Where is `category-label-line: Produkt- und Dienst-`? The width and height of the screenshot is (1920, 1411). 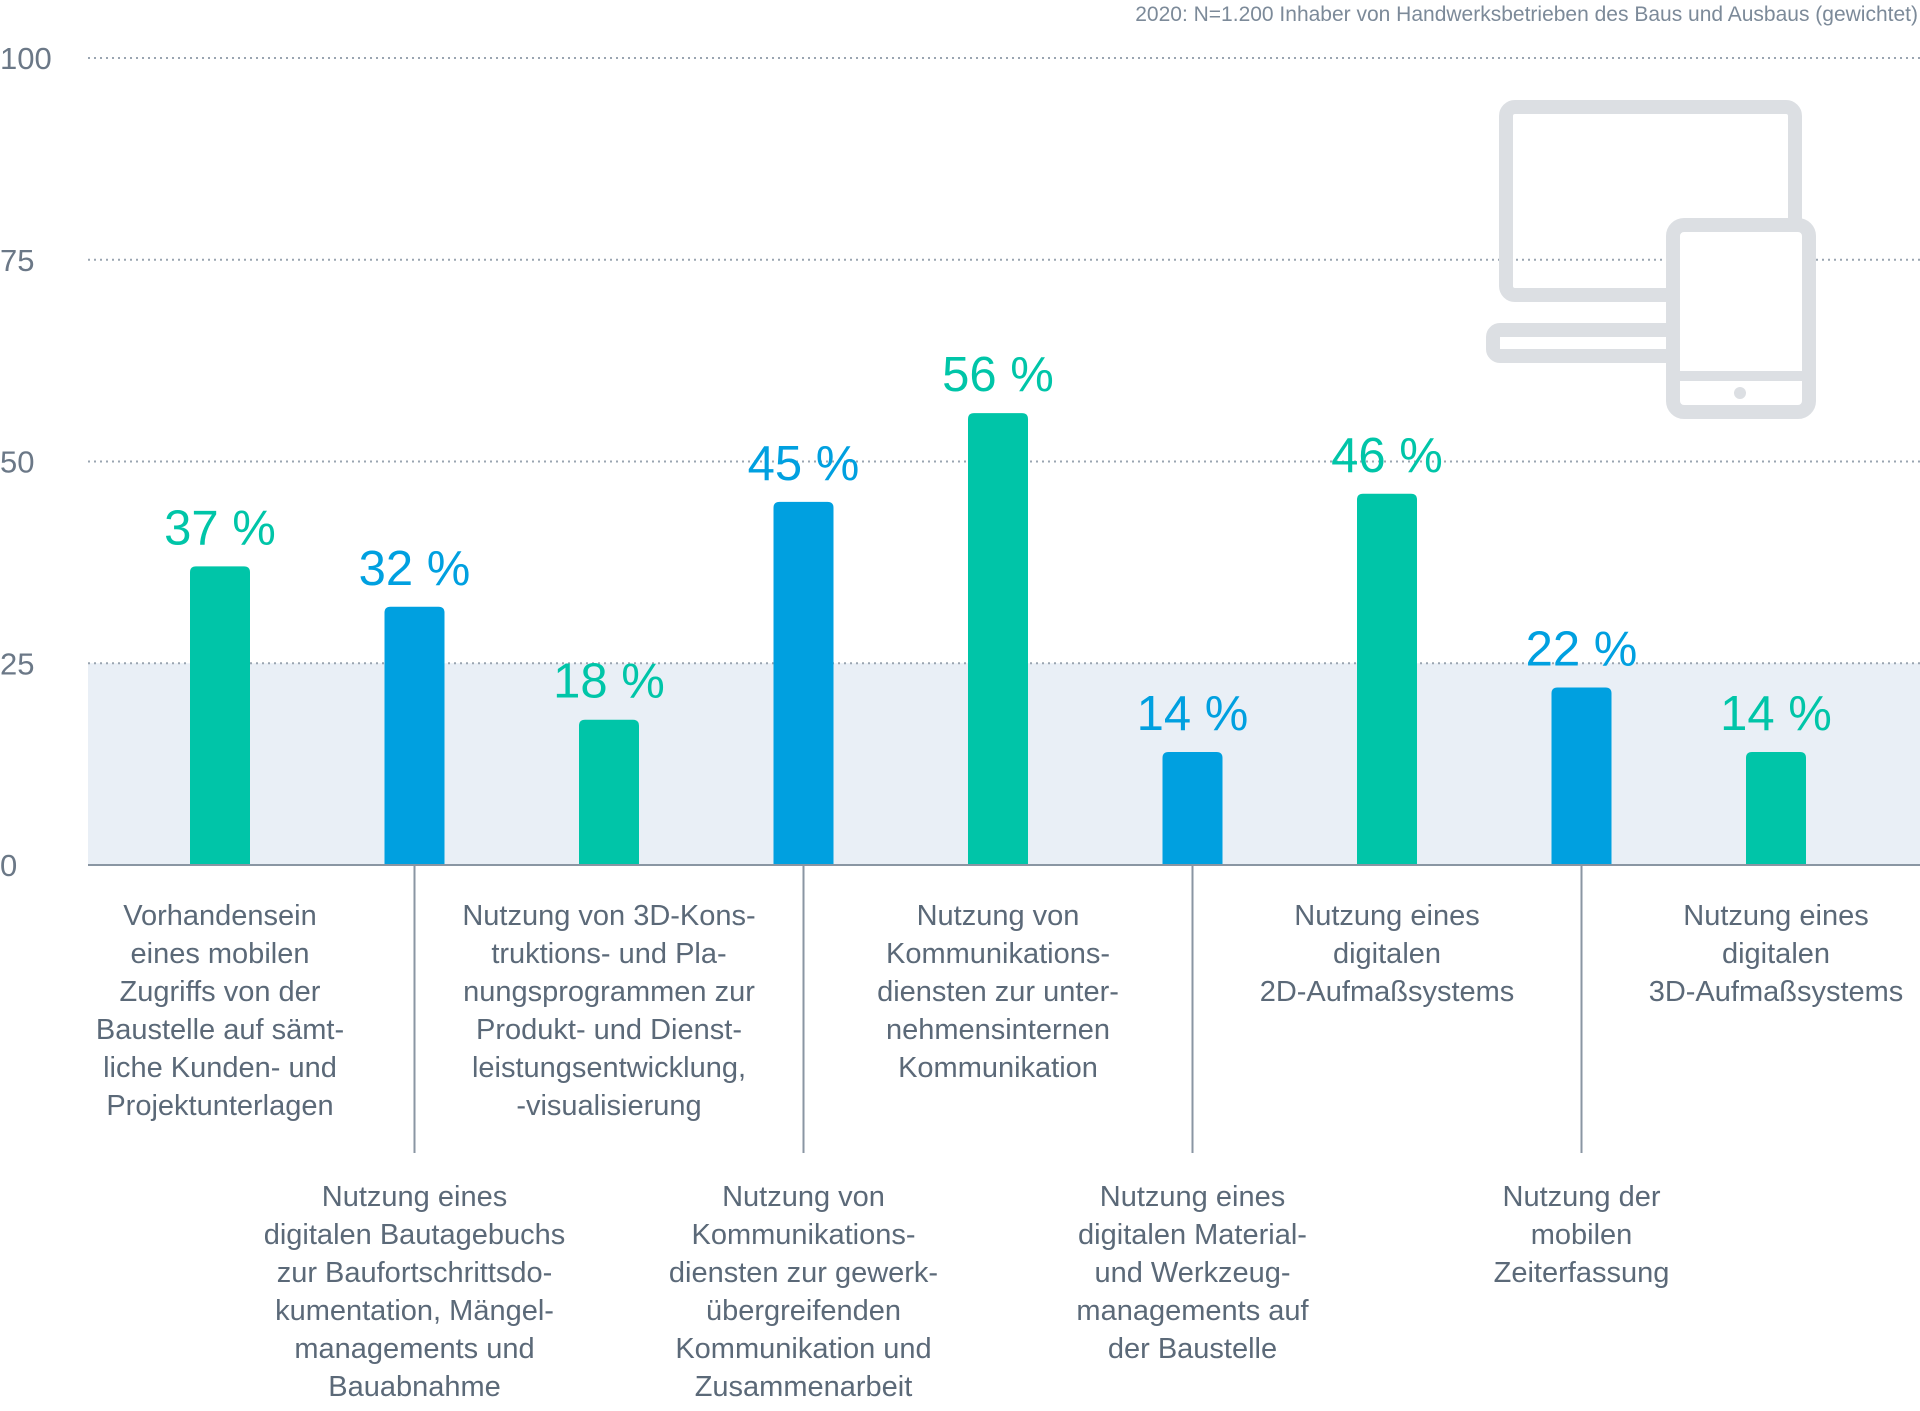
category-label-line: Produkt- und Dienst- is located at coordinates (609, 1030).